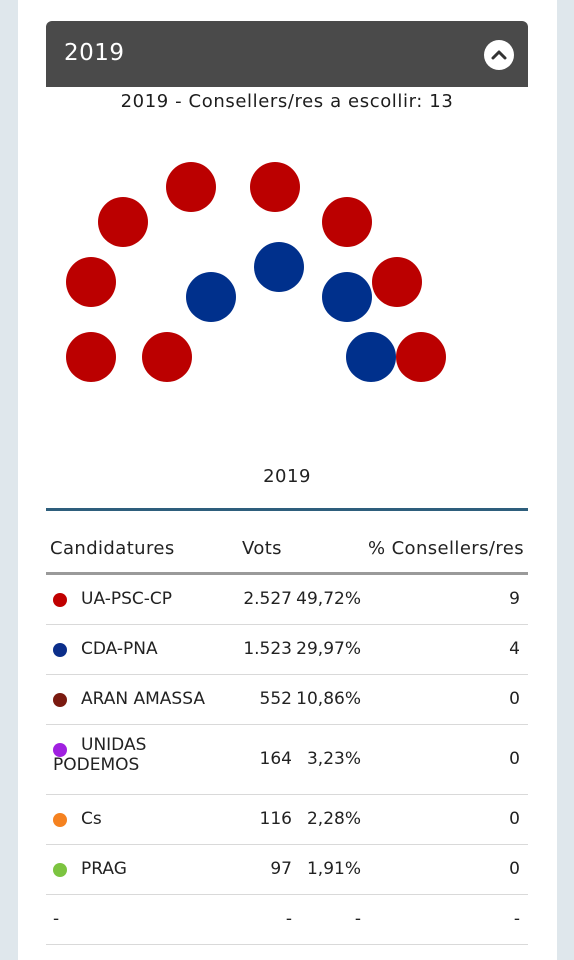  I want to click on party-name: Cs, so click(91, 819).